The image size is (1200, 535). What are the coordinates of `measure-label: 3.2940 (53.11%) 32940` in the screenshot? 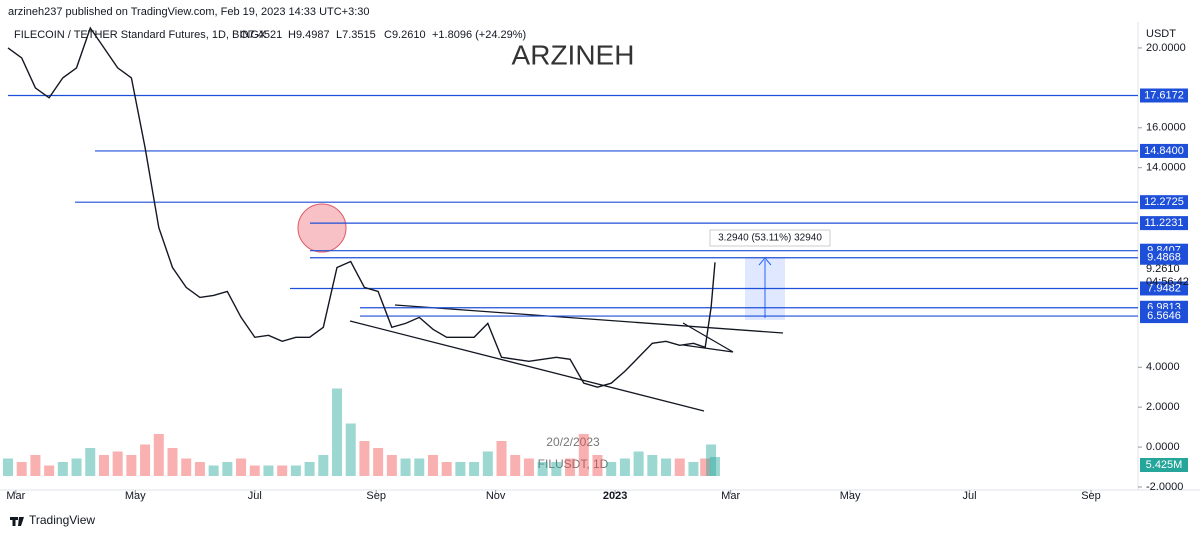 It's located at (770, 238).